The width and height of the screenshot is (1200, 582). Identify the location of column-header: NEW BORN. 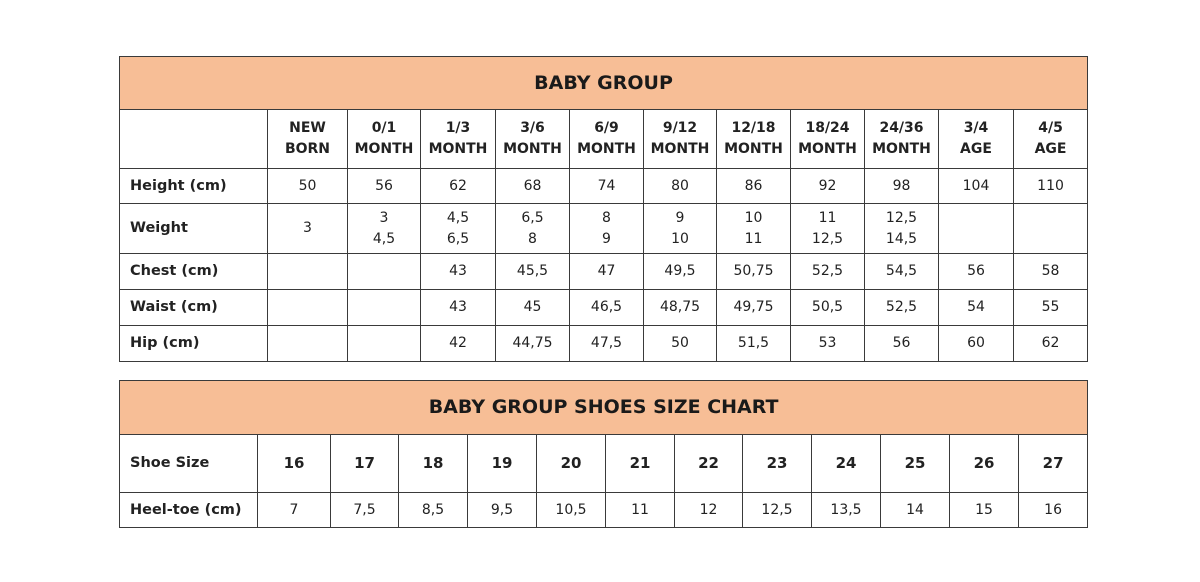
(307, 139).